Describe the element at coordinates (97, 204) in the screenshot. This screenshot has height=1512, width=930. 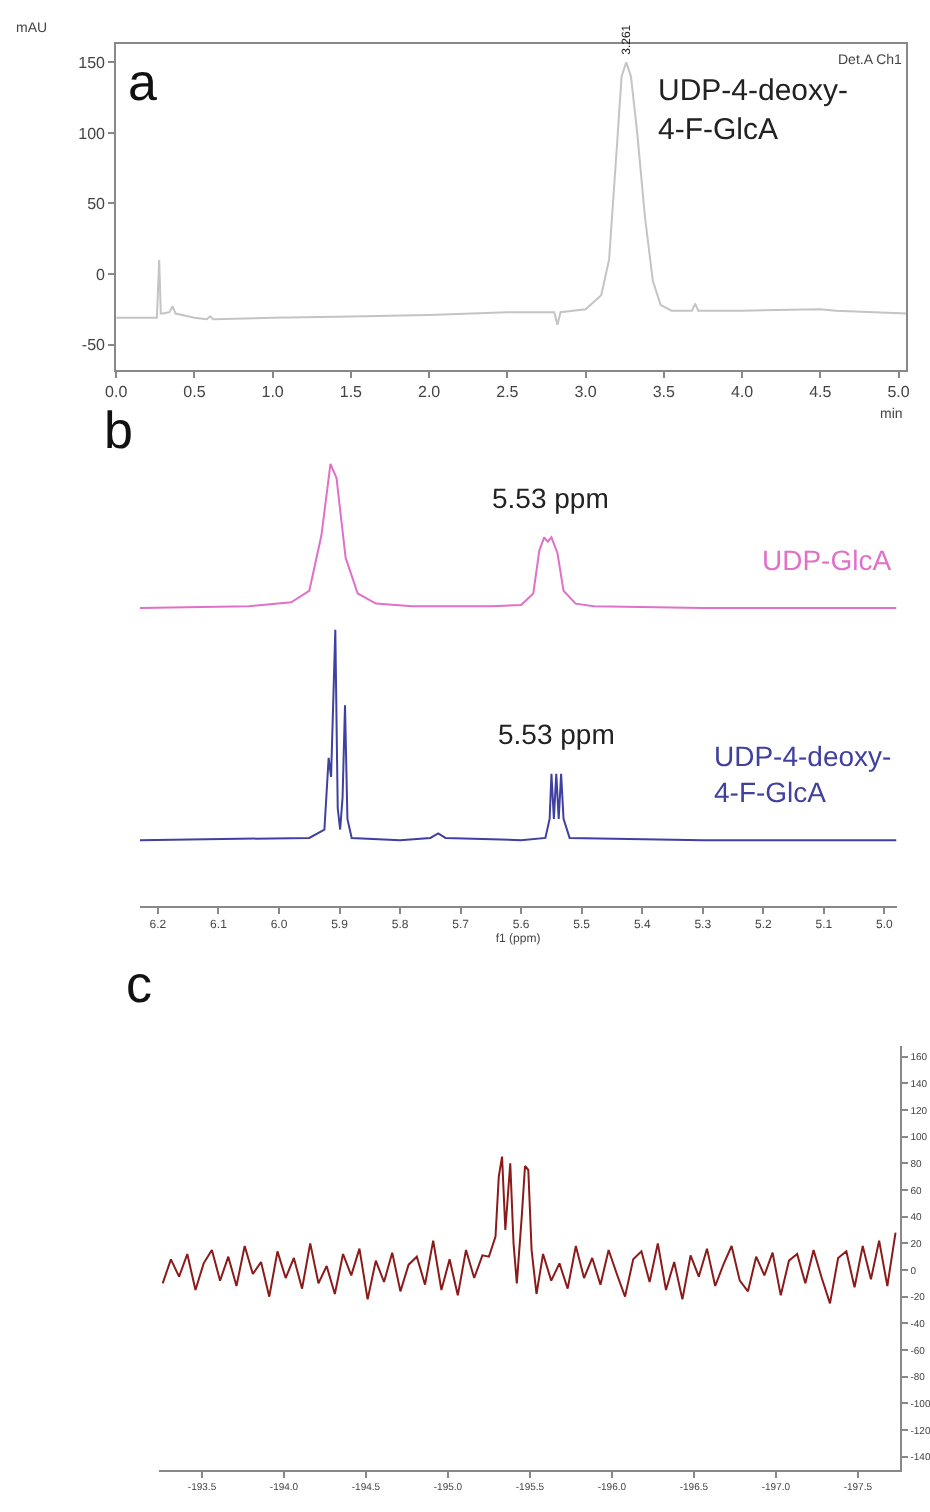
I see `y-tick-label: 50` at that location.